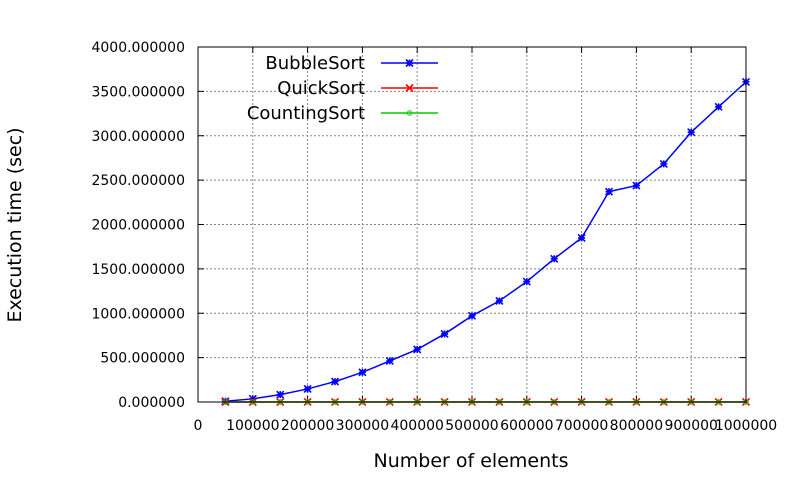 This screenshot has width=800, height=480. Describe the element at coordinates (151, 403) in the screenshot. I see `y-tick-label: 0.000000` at that location.